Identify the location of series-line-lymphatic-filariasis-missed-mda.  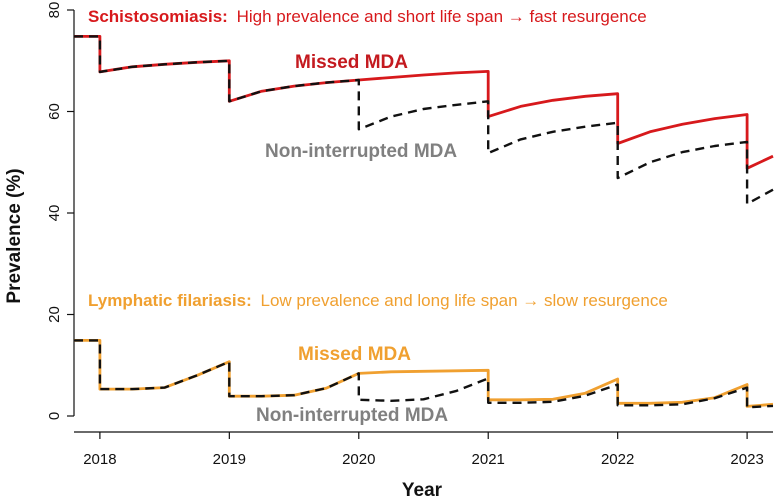
(424, 373).